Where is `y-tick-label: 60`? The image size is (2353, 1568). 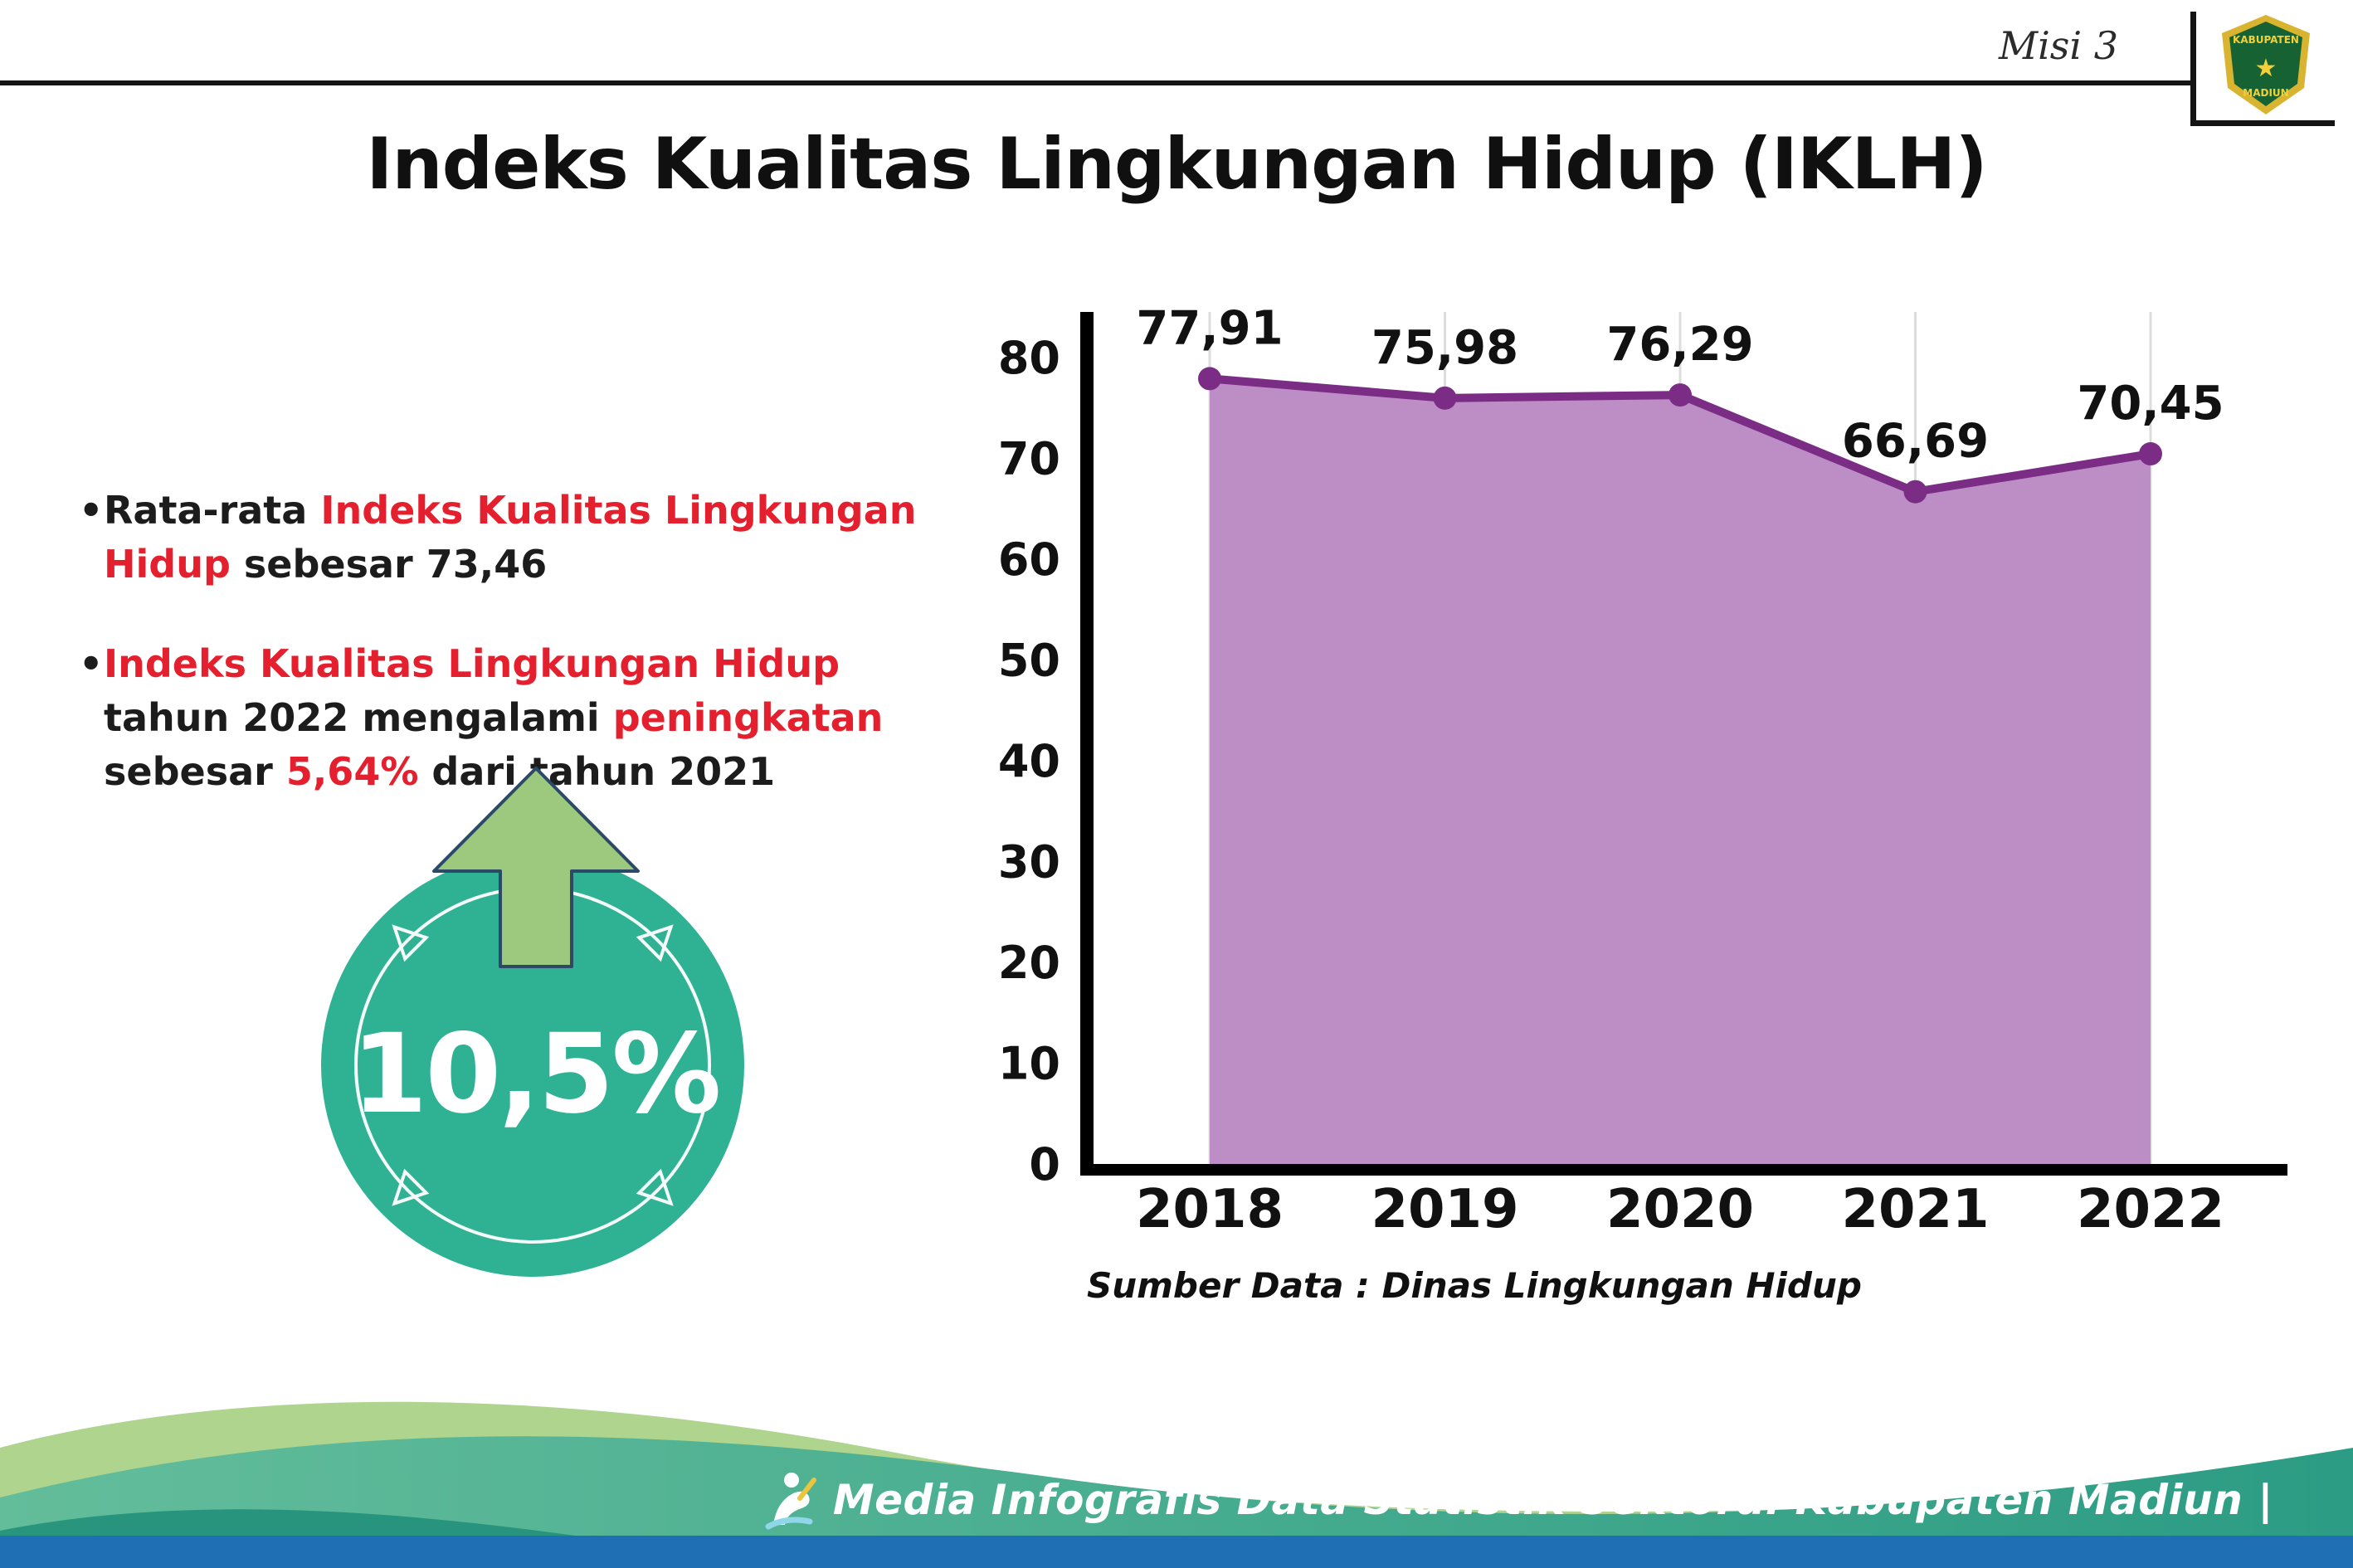 y-tick-label: 60 is located at coordinates (1029, 559).